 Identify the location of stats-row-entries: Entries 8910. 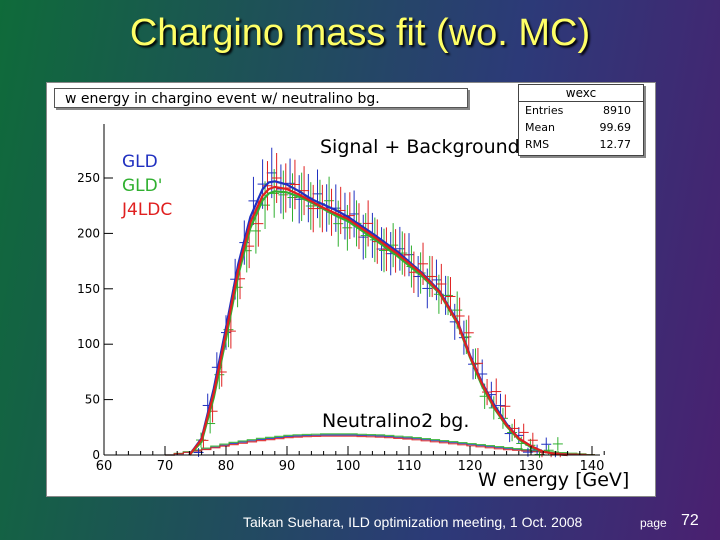
(581, 110).